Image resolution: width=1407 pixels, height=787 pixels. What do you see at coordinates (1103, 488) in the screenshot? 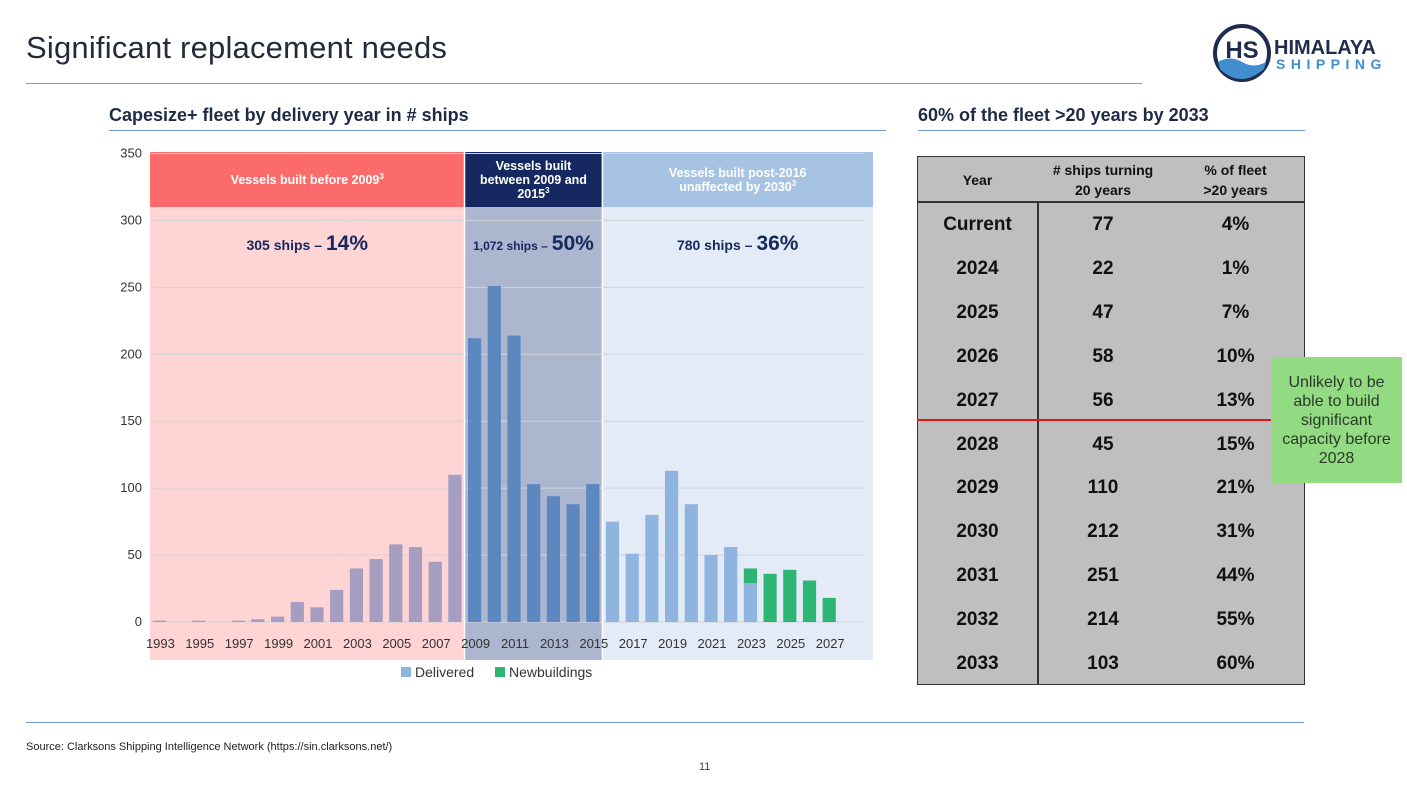
I see `cell-ships: 110` at bounding box center [1103, 488].